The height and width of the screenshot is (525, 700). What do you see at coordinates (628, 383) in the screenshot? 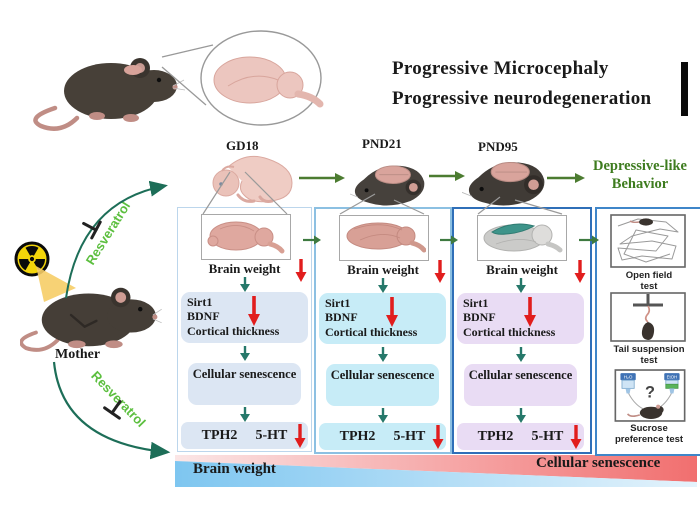
I see `water-bottle-icon: H₂O` at bounding box center [628, 383].